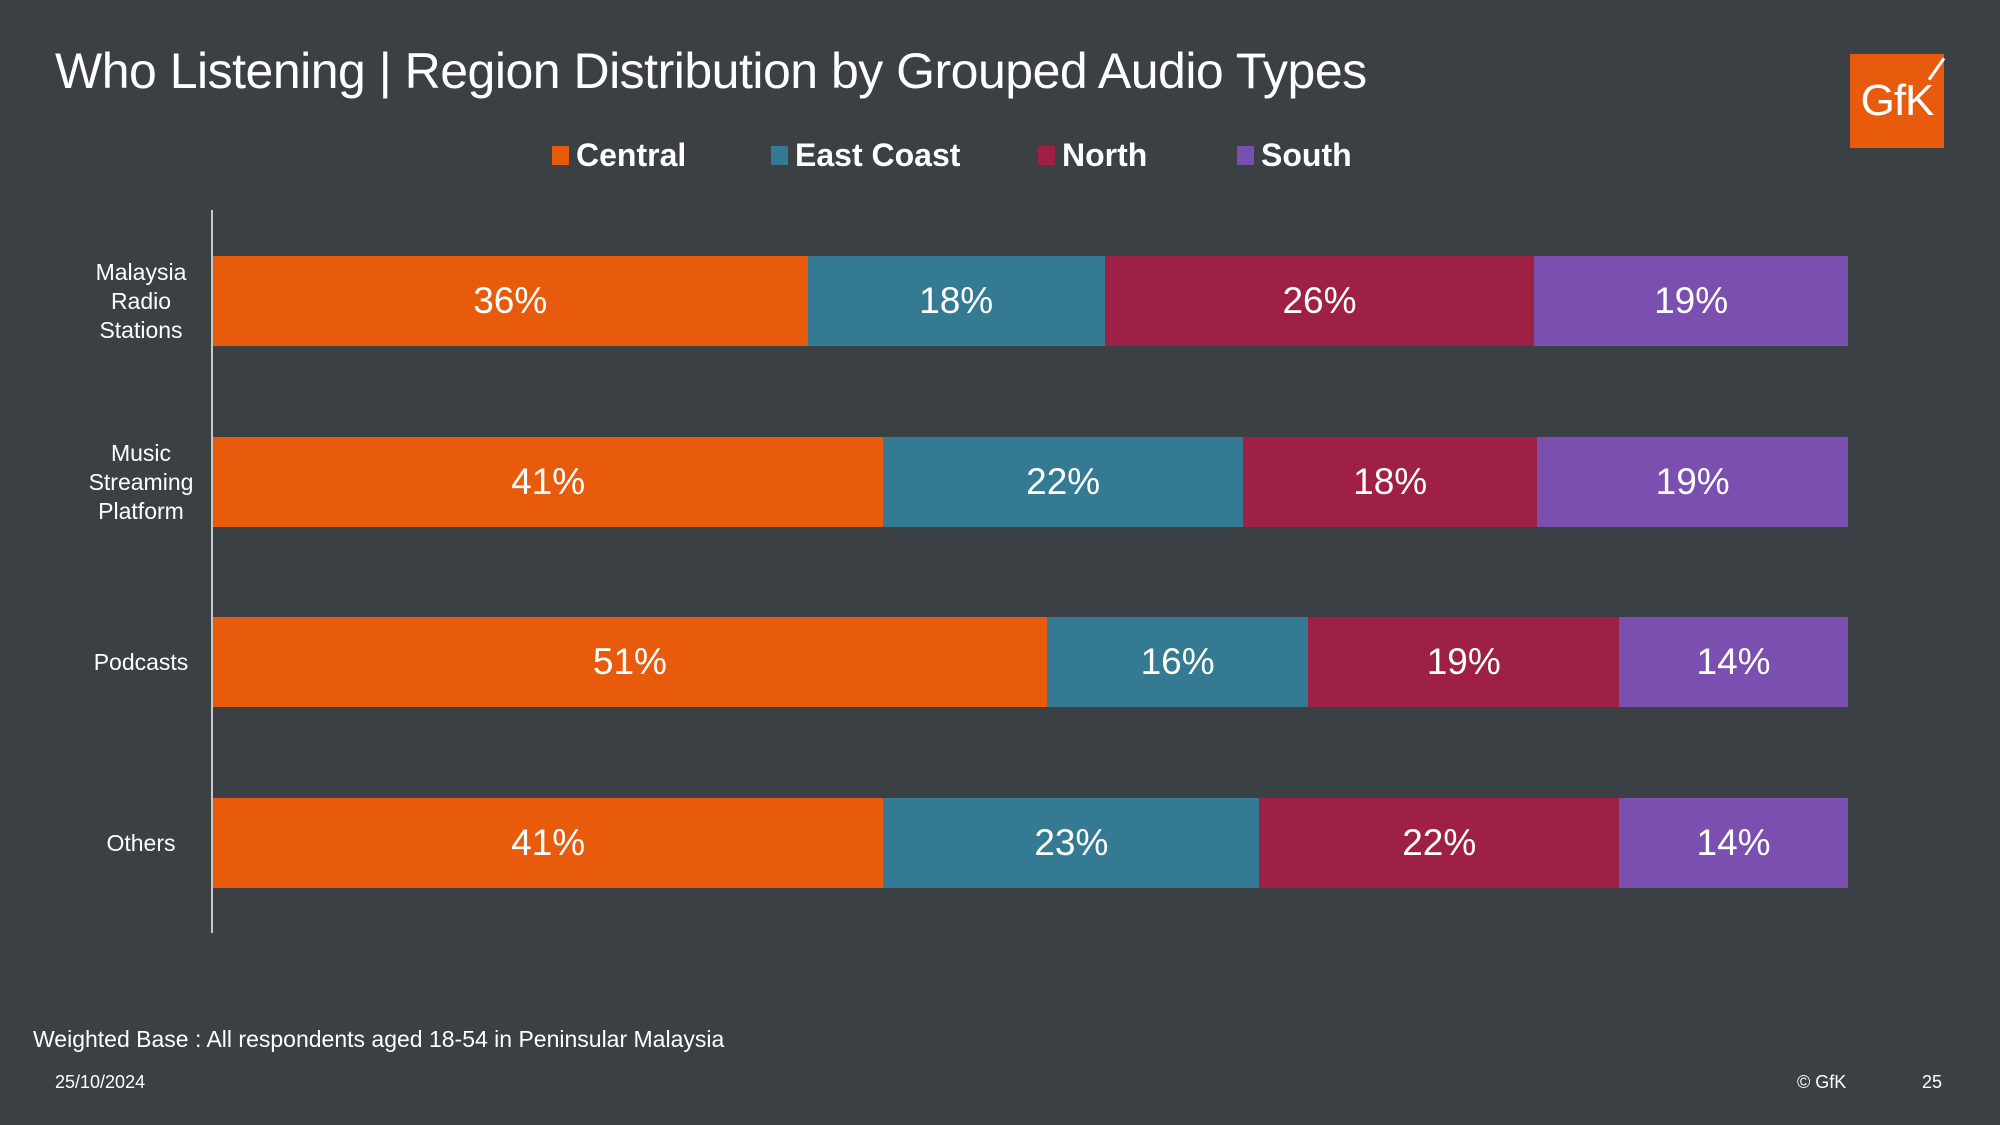 The image size is (2000, 1125). I want to click on bar-segment-east-coast: 18%, so click(956, 301).